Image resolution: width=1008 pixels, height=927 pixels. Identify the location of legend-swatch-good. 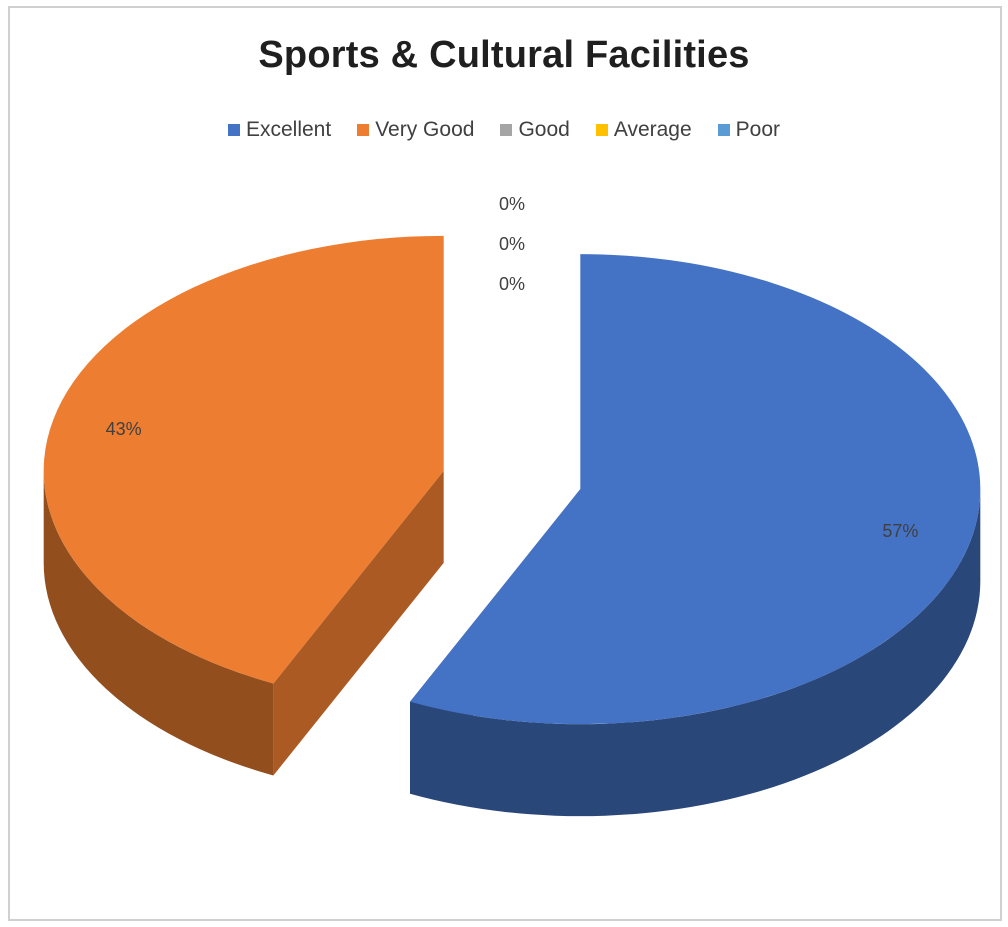
(506, 130).